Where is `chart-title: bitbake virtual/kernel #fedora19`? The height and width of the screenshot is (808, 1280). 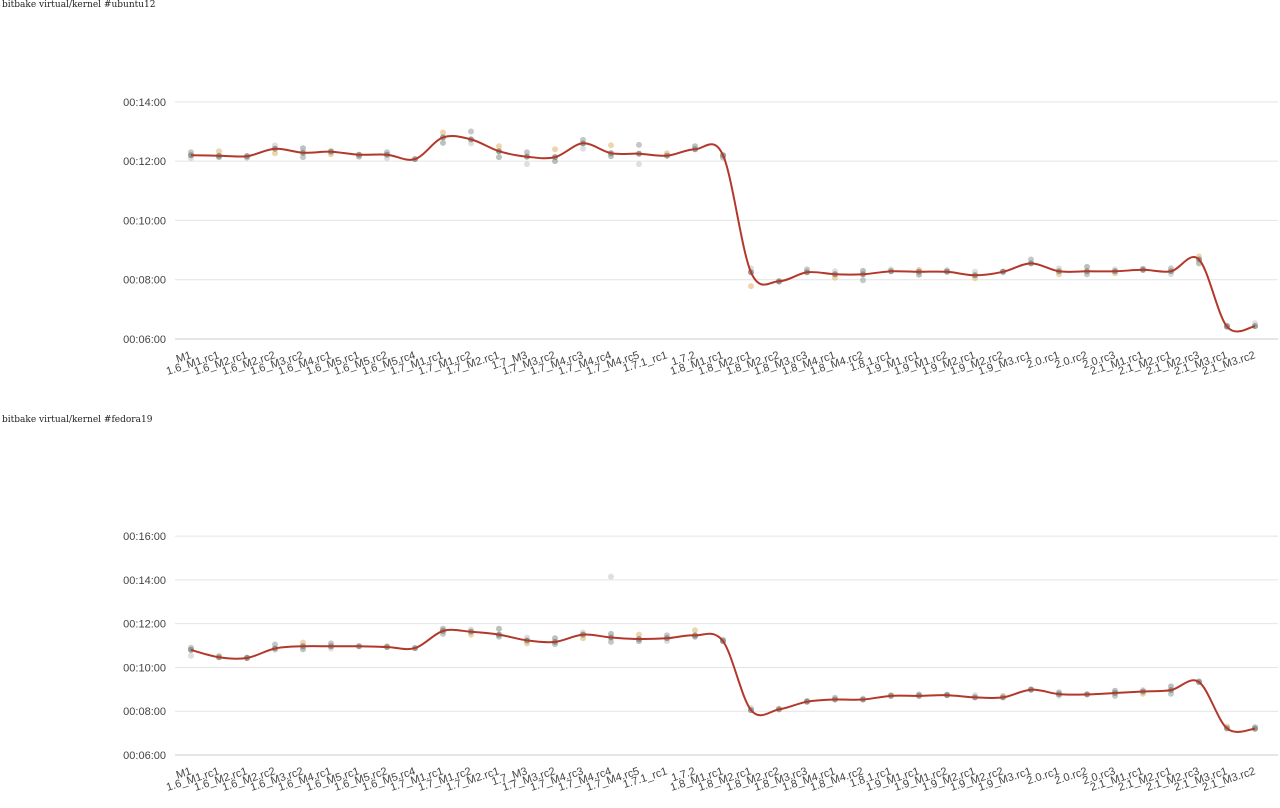 chart-title: bitbake virtual/kernel #fedora19 is located at coordinates (77, 420).